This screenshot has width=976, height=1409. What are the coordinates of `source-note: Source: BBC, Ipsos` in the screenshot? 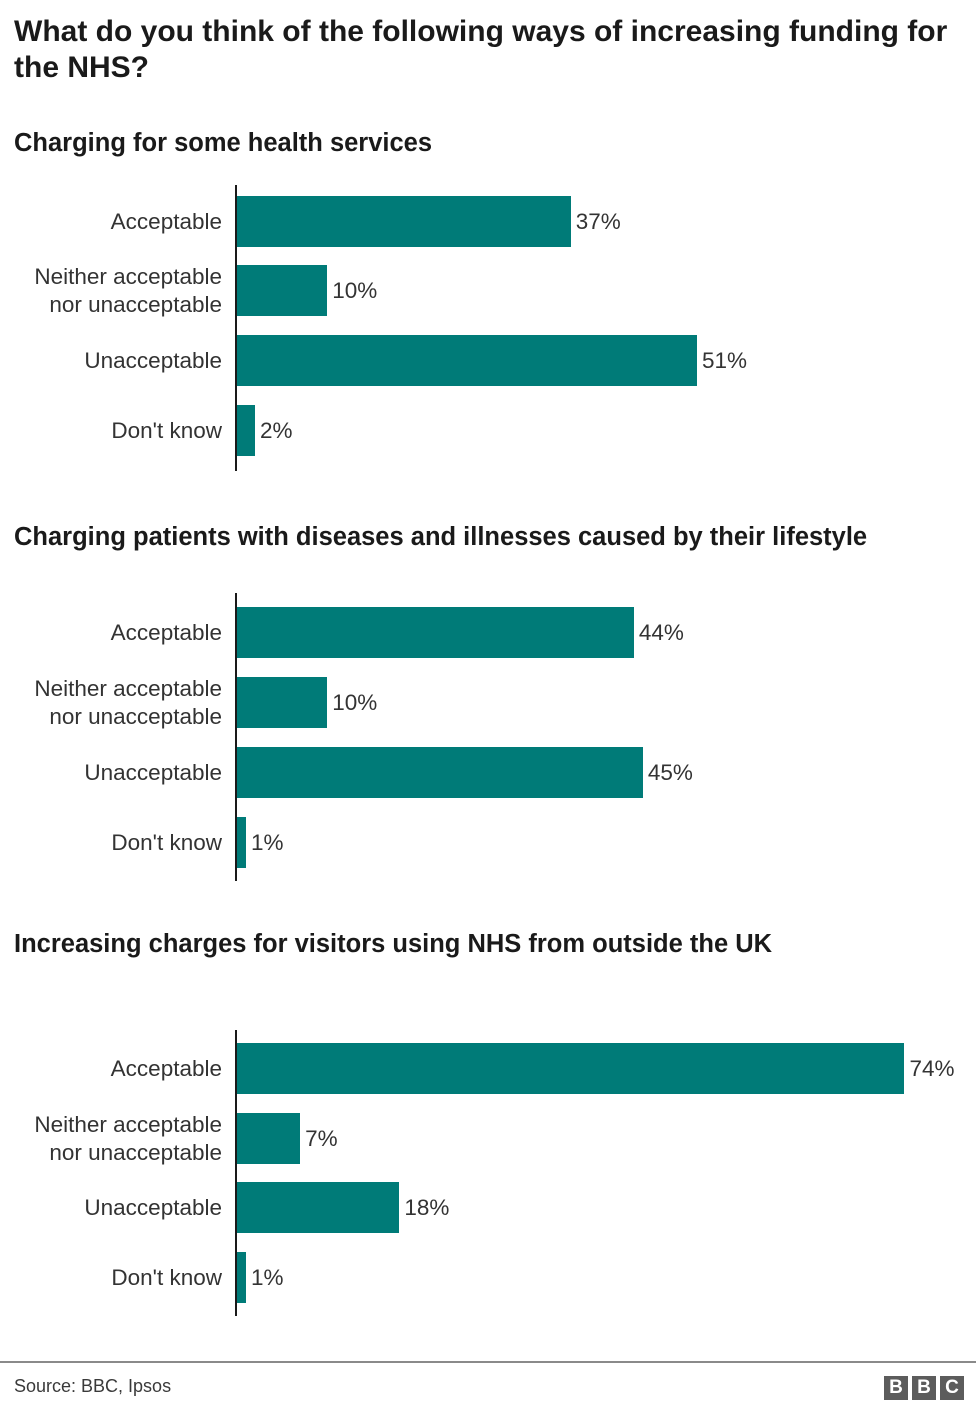 It's located at (93, 1386).